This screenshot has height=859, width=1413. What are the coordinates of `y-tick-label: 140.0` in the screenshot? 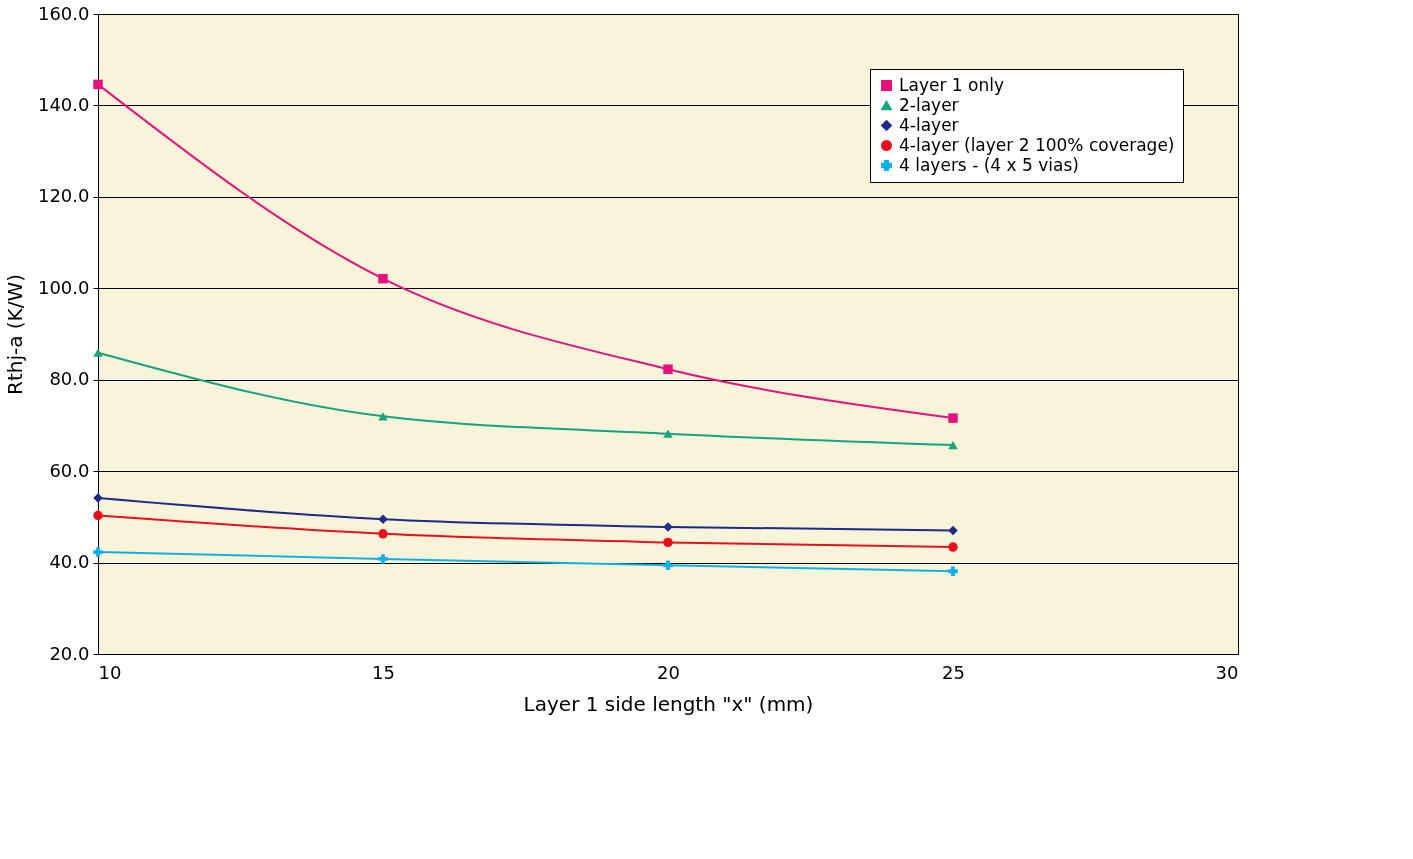 It's located at (63, 104).